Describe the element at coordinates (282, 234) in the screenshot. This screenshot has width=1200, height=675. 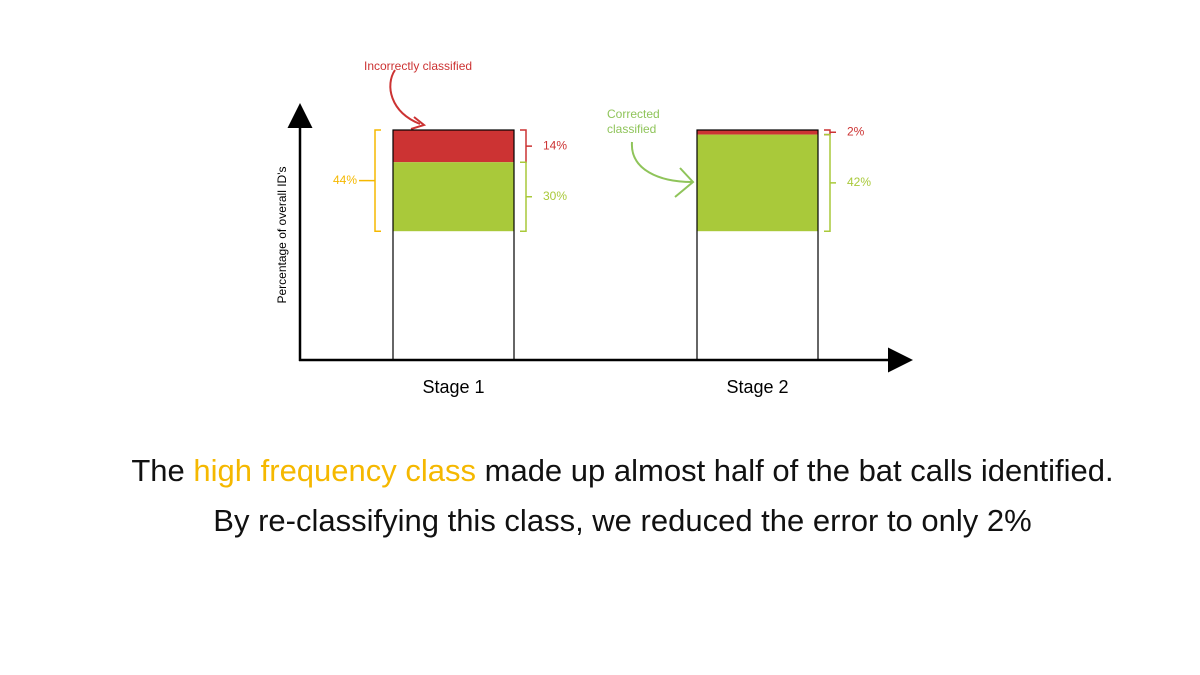
I see `y-axis-label: Percentage of overall ID's` at that location.